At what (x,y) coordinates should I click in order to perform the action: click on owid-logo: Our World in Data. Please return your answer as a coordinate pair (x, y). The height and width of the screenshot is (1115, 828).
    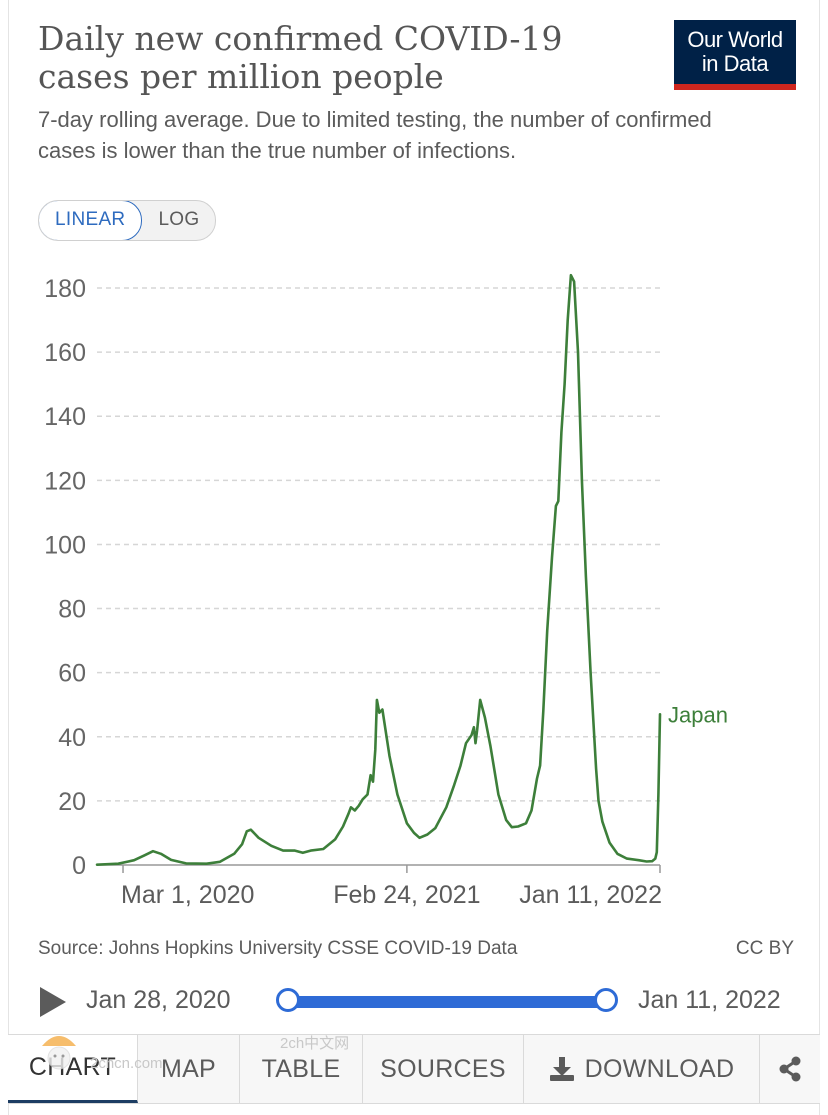
    Looking at the image, I should click on (735, 55).